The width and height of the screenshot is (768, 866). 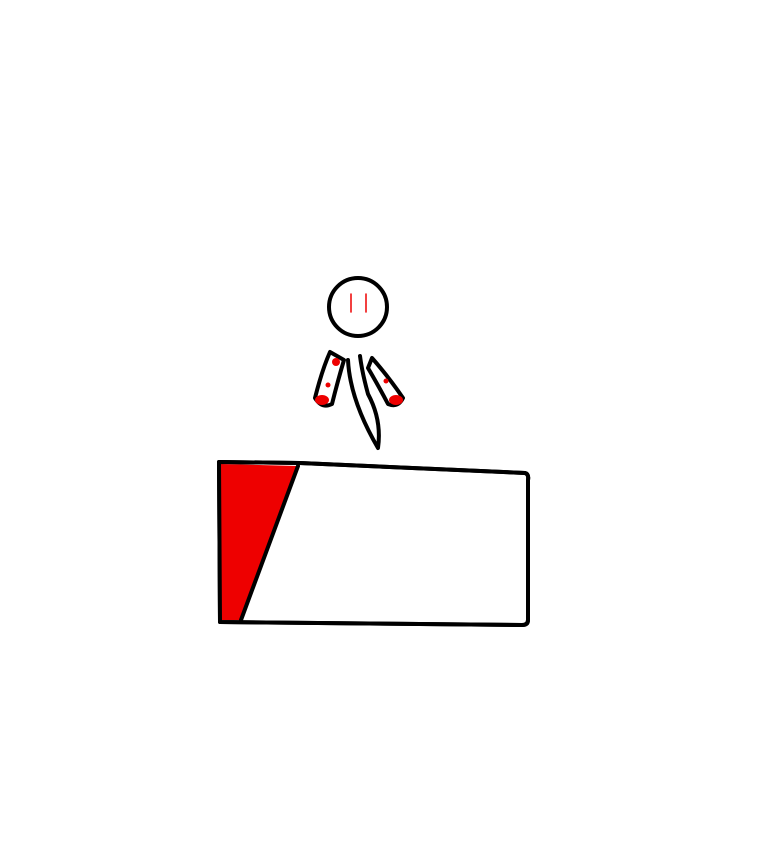 I want to click on box, so click(x=374, y=543).